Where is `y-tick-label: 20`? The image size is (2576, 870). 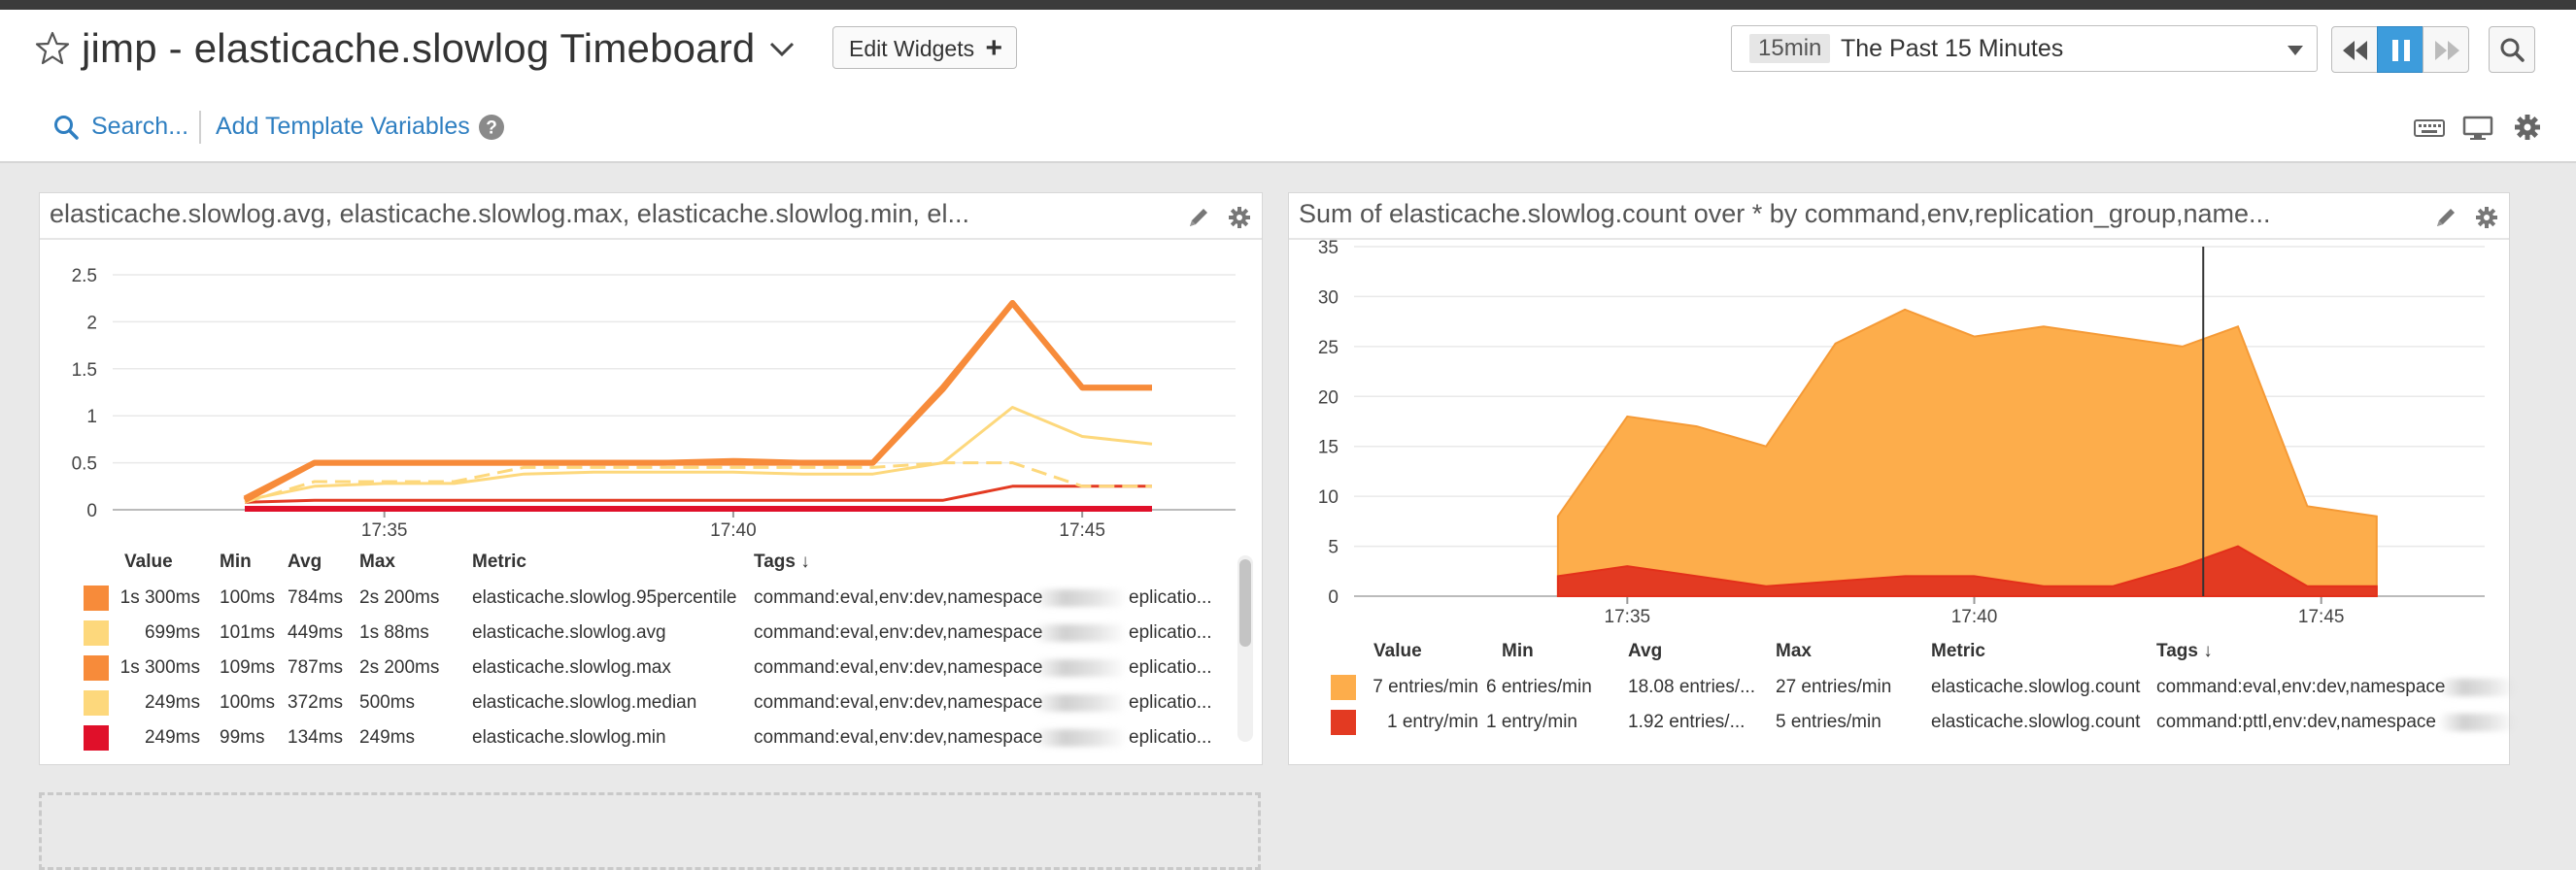 y-tick-label: 20 is located at coordinates (1328, 397).